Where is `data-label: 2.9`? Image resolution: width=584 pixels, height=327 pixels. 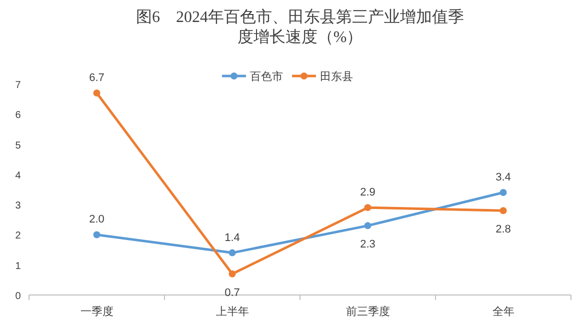
data-label: 2.9 is located at coordinates (368, 192).